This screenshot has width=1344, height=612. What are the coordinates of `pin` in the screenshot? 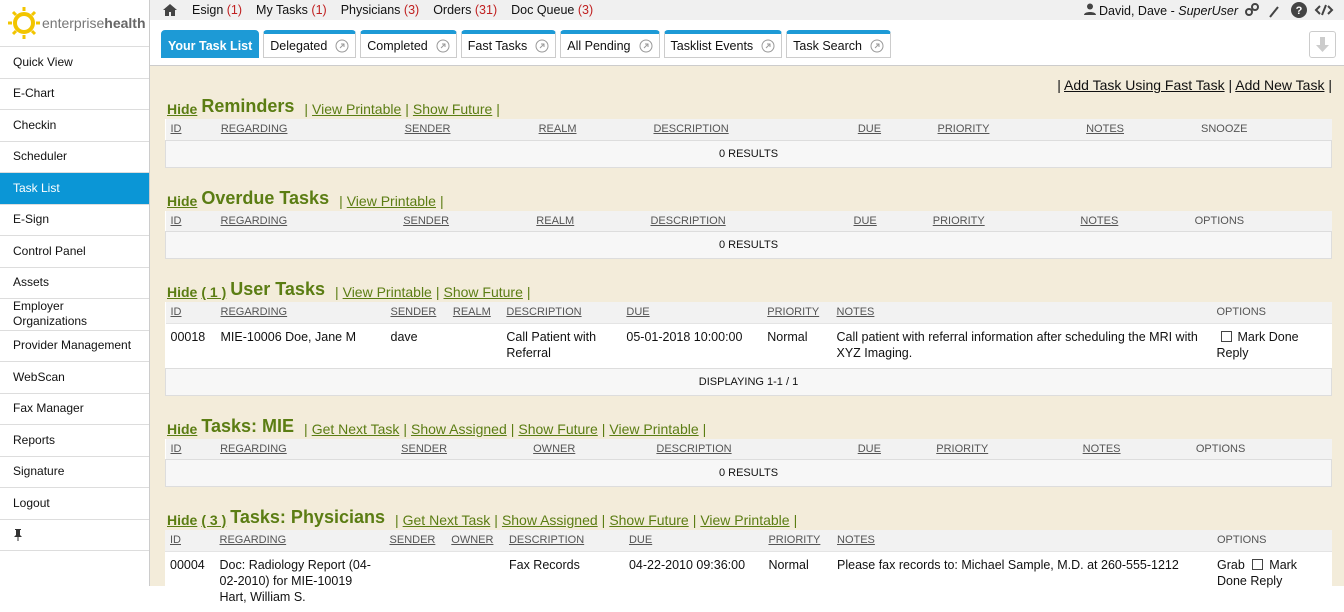 It's located at (74, 535).